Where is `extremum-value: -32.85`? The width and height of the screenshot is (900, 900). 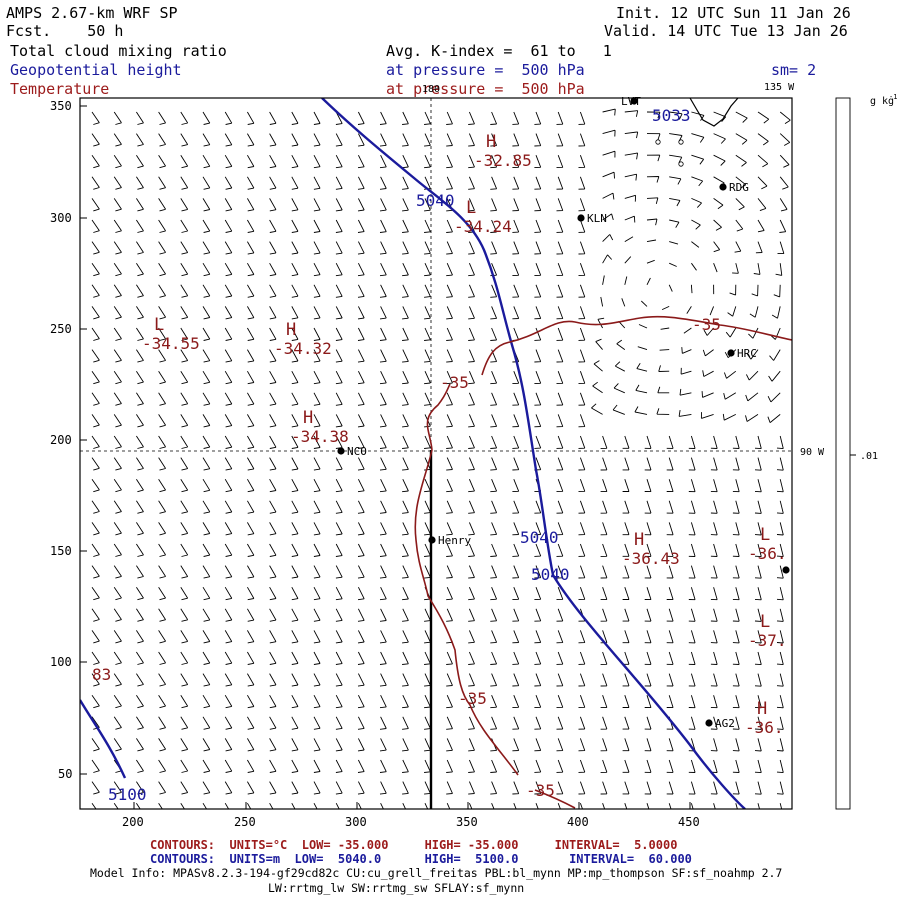 extremum-value: -32.85 is located at coordinates (503, 160).